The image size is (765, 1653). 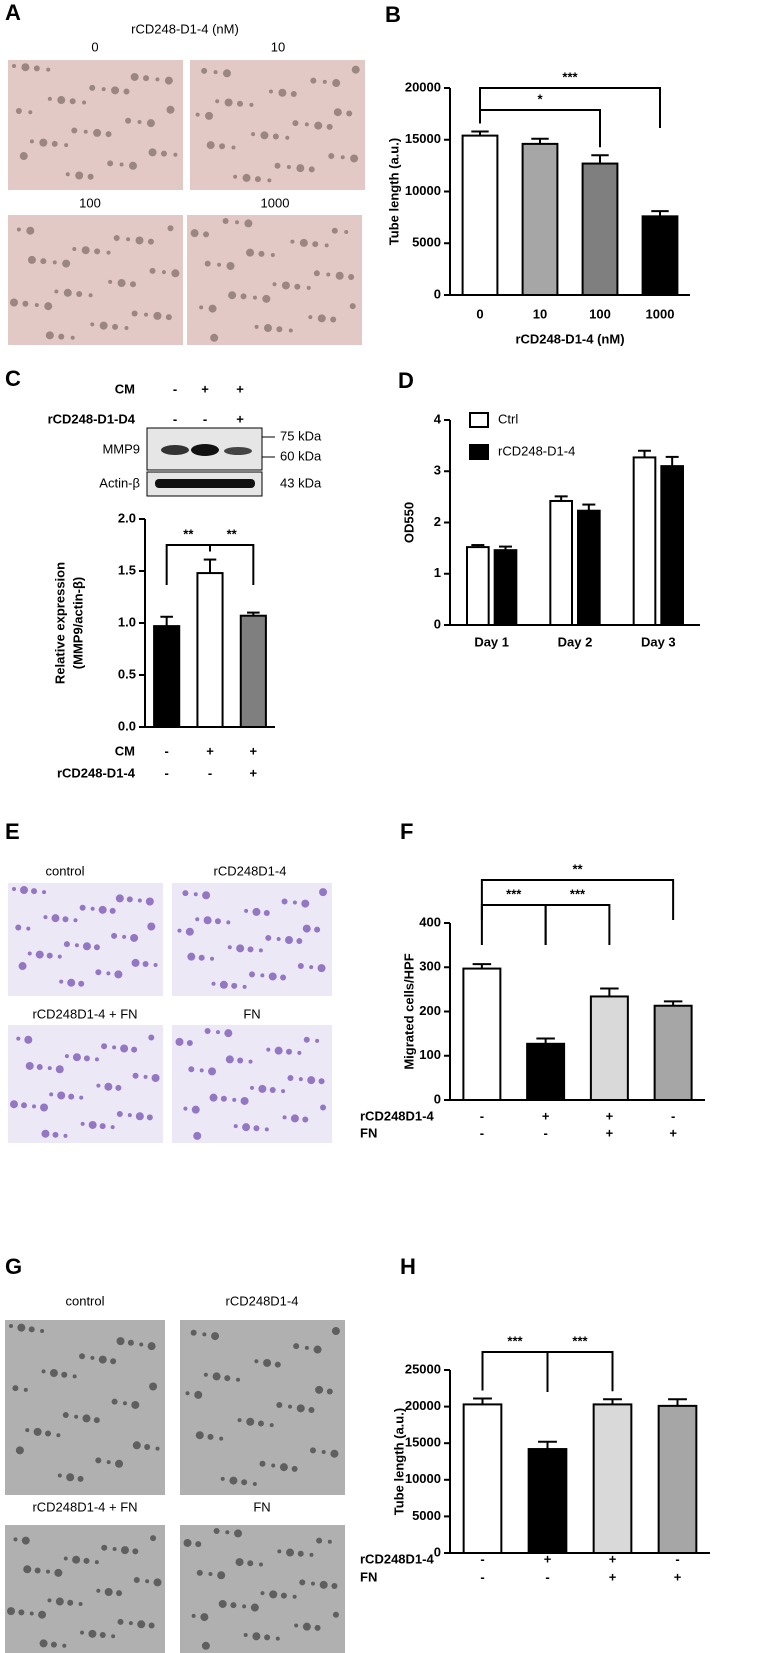 I want to click on x-tick-label: 0, so click(x=479, y=313).